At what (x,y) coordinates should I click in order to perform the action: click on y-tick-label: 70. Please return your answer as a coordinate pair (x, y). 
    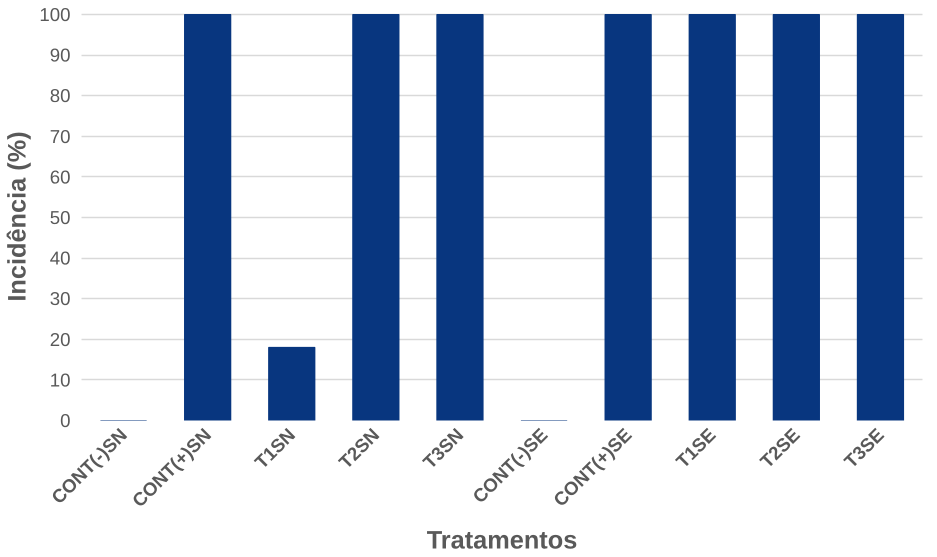
    Looking at the image, I should click on (60, 136).